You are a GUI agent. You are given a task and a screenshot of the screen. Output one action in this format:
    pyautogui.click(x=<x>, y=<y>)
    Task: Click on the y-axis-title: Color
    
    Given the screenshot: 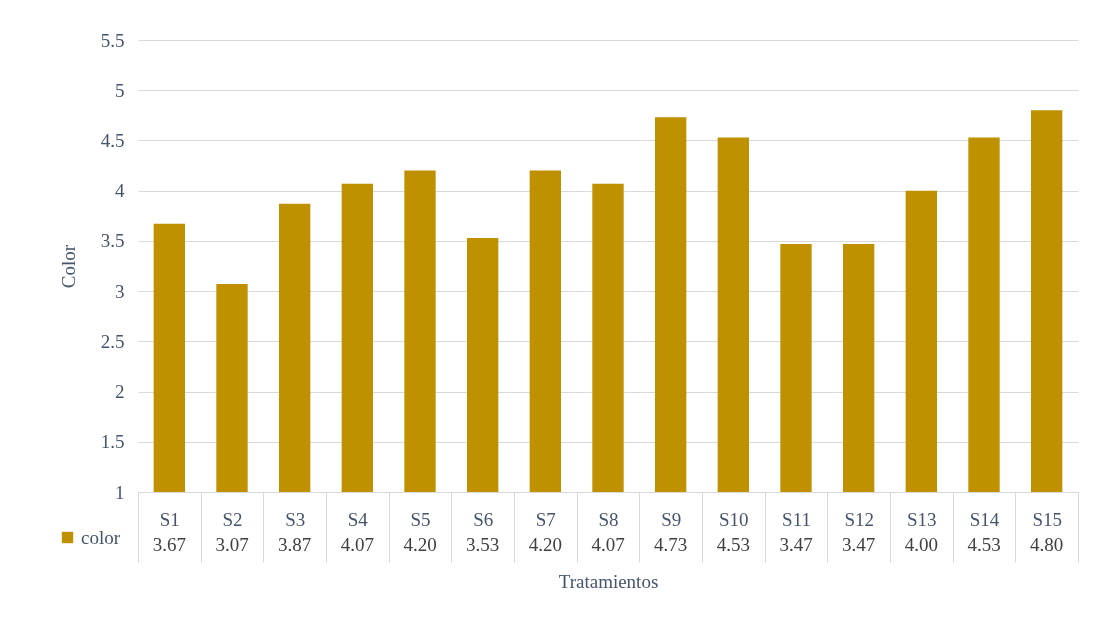 What is the action you would take?
    pyautogui.click(x=68, y=266)
    